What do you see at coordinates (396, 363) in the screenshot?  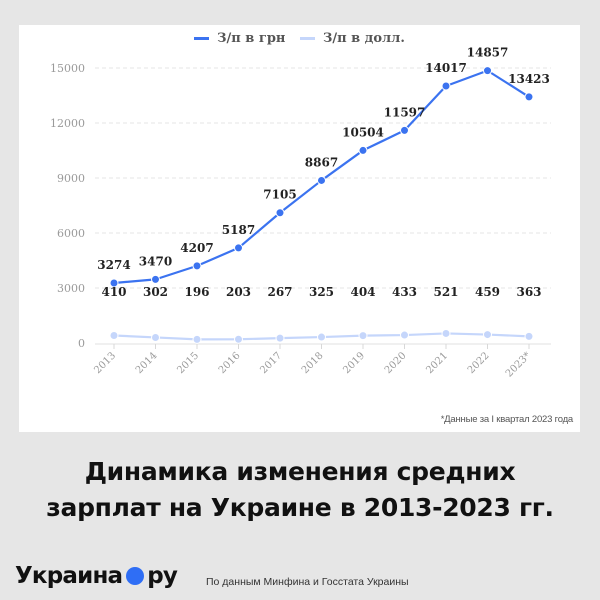 I see `x-tick-label: 2020` at bounding box center [396, 363].